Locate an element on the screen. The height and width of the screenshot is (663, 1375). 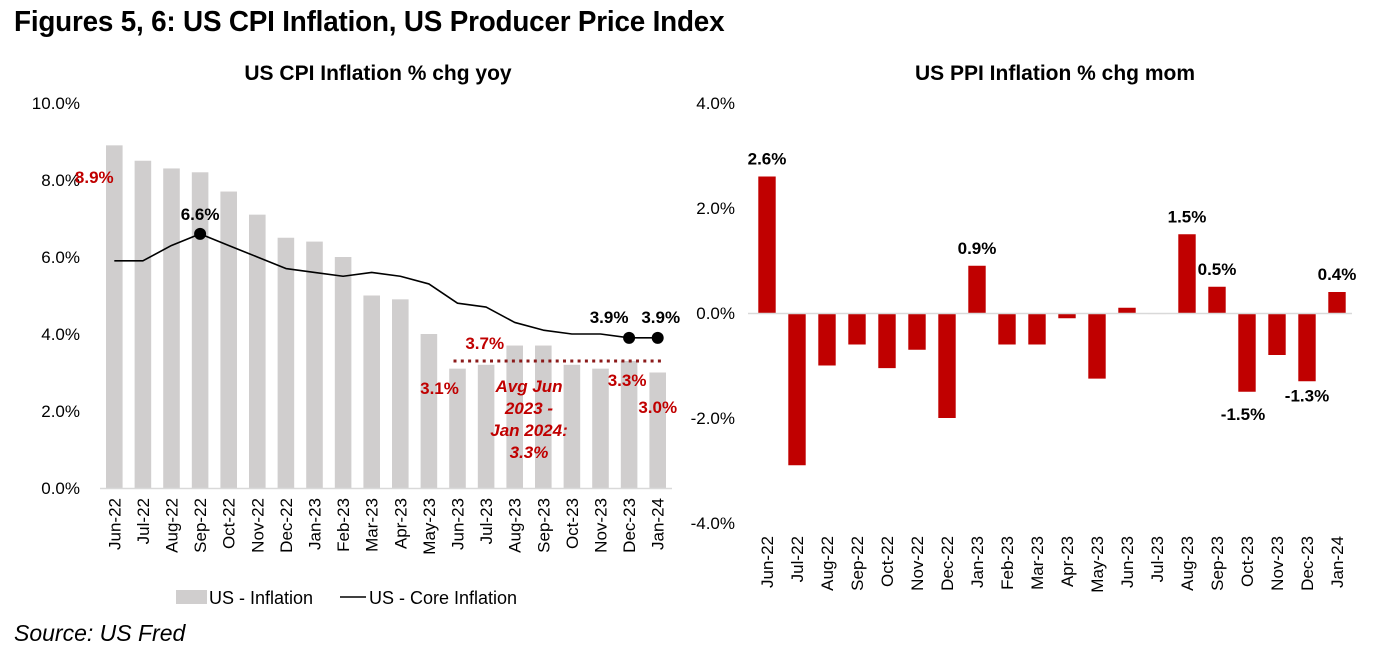
cpi-x-tick-label: Jun-22 is located at coordinates (114, 524).